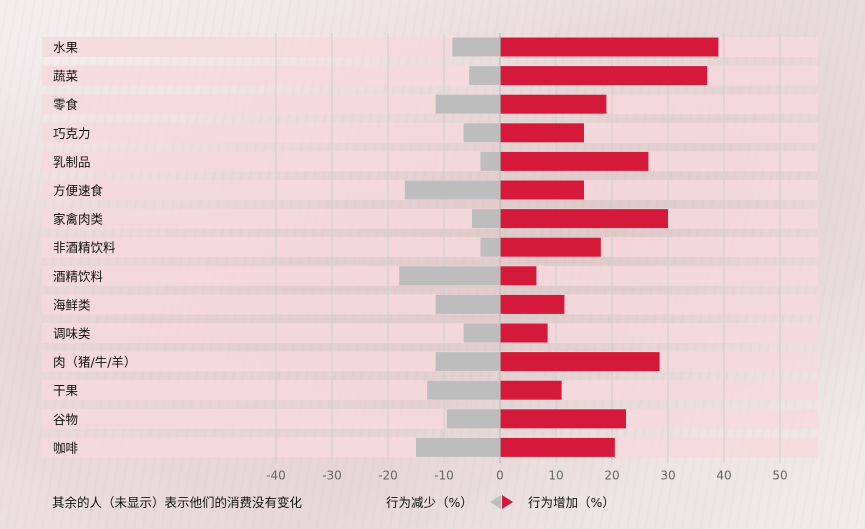 Image resolution: width=865 pixels, height=529 pixels. What do you see at coordinates (84, 247) in the screenshot?
I see `category-label: 非酒精饮料` at bounding box center [84, 247].